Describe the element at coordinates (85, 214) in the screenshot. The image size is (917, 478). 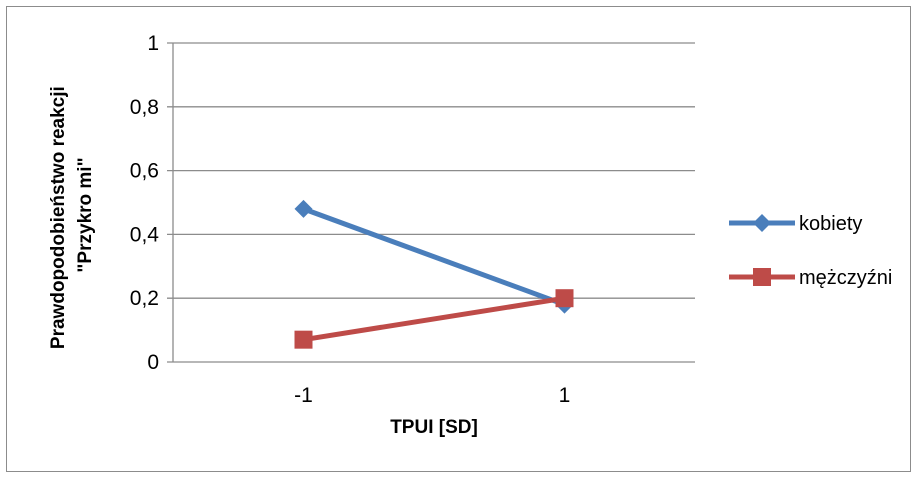
I see `y-axis-title-line-2: "Przykro mi"` at that location.